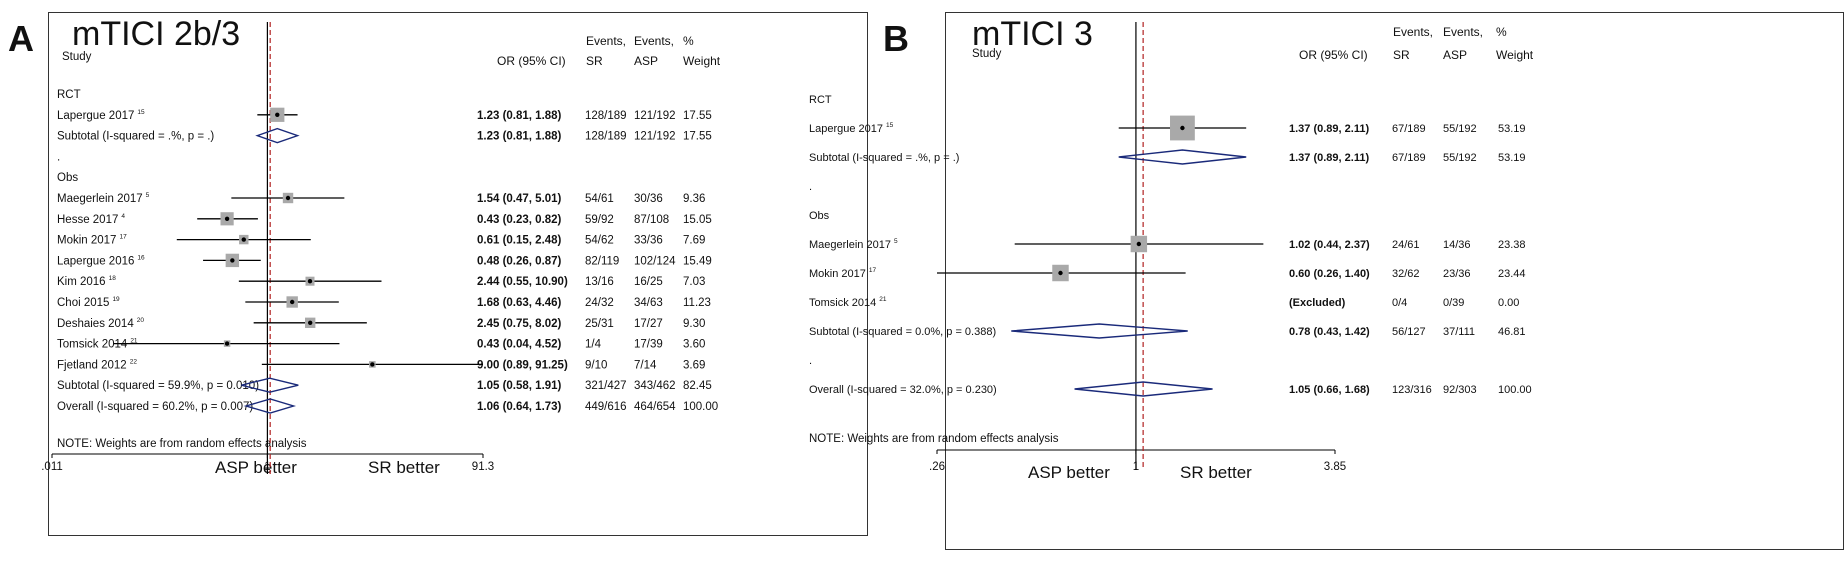  I want to click on x-tick-label: 3.85, so click(1335, 467).